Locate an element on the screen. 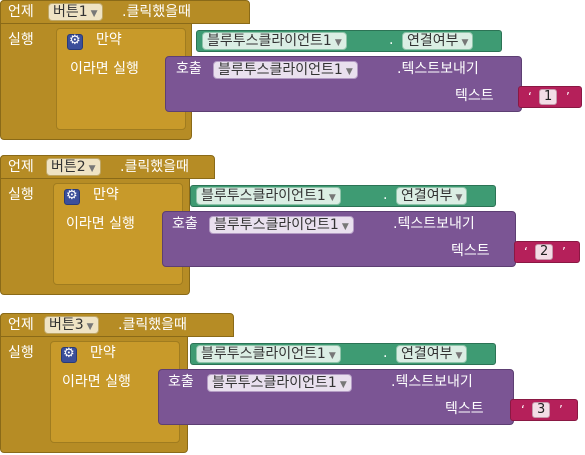 This screenshot has width=585, height=455. component-dropdown: 버튼3 ▼ is located at coordinates (71, 325).